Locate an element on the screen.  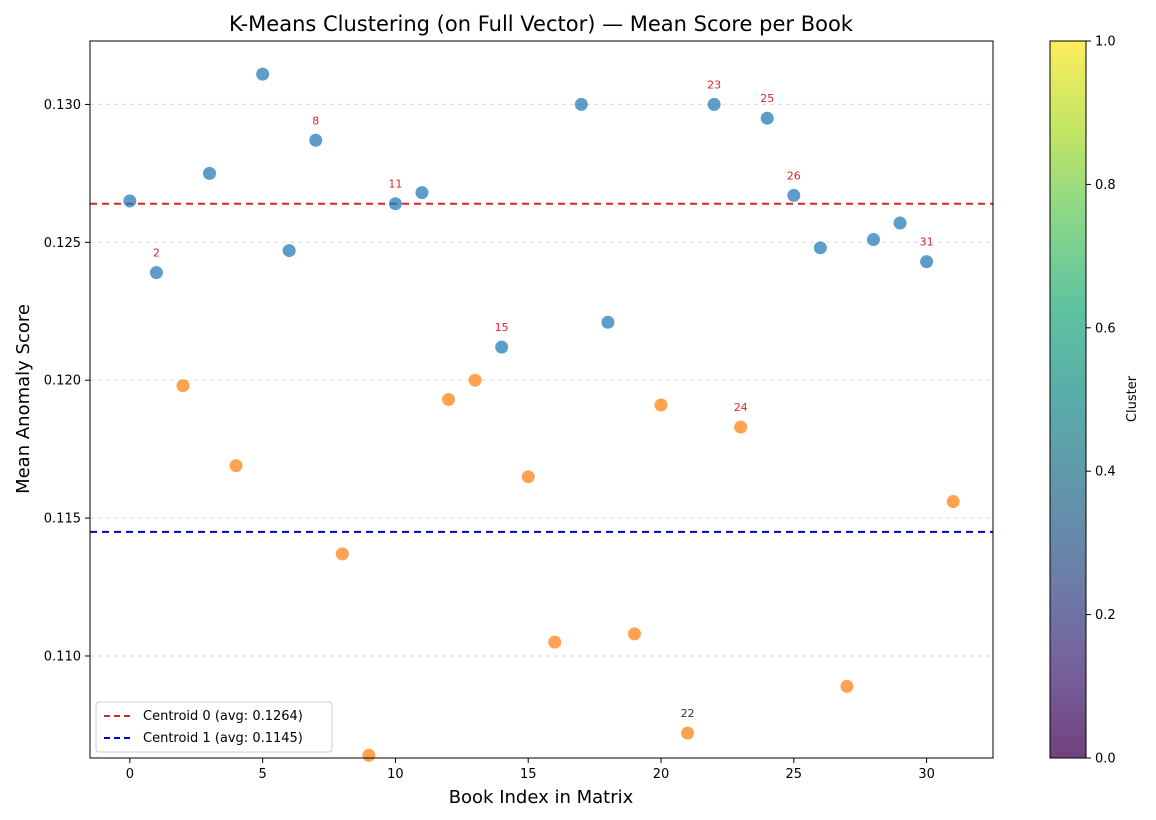
x-tick-label: 30 is located at coordinates (926, 774).